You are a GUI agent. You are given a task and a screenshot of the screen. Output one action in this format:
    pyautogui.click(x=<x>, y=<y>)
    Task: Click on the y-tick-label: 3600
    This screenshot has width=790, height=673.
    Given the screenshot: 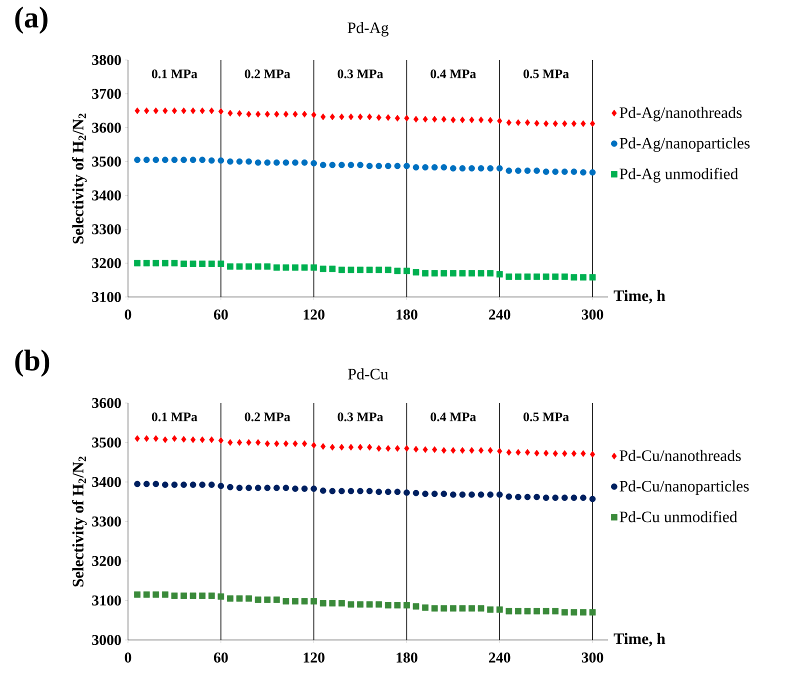 What is the action you would take?
    pyautogui.click(x=106, y=127)
    